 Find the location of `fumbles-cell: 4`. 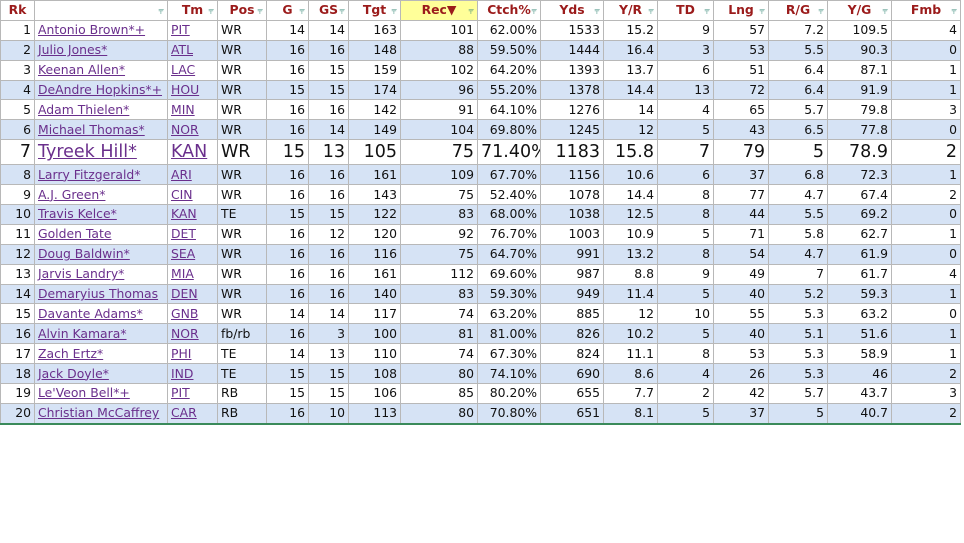

fumbles-cell: 4 is located at coordinates (926, 30).